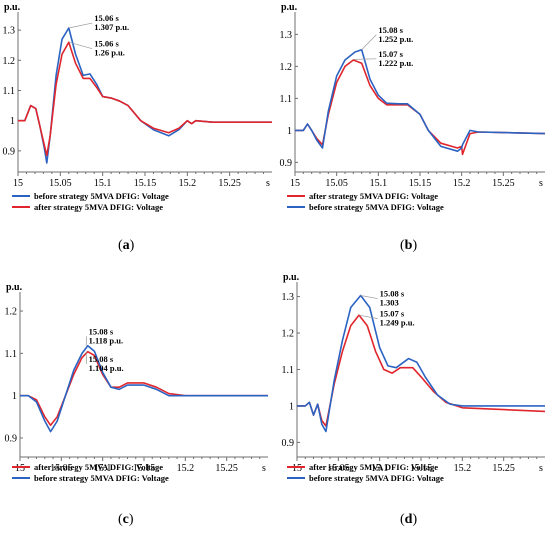  What do you see at coordinates (106, 340) in the screenshot?
I see `annotation-label: 1.118 p.u.` at bounding box center [106, 340].